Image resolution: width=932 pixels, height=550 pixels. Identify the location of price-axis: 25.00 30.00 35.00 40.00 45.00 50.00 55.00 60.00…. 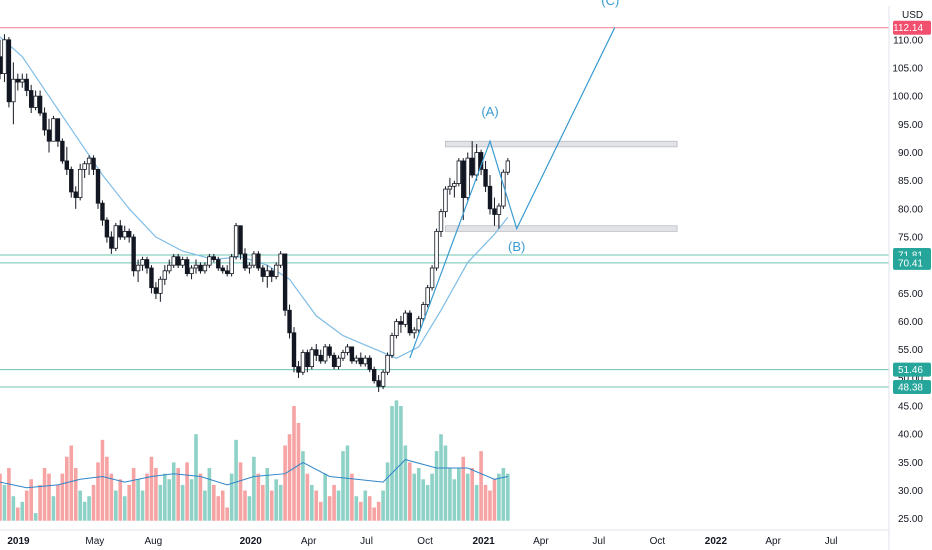
(909, 278).